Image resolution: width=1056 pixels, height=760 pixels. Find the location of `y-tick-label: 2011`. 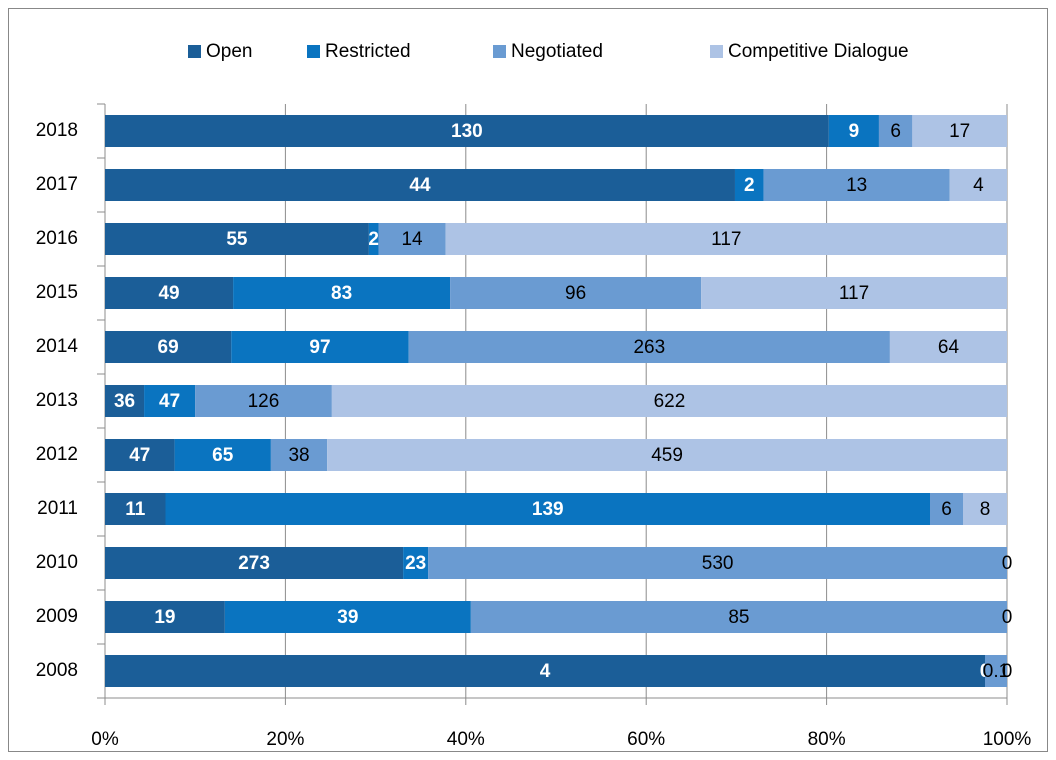

y-tick-label: 2011 is located at coordinates (57, 508).